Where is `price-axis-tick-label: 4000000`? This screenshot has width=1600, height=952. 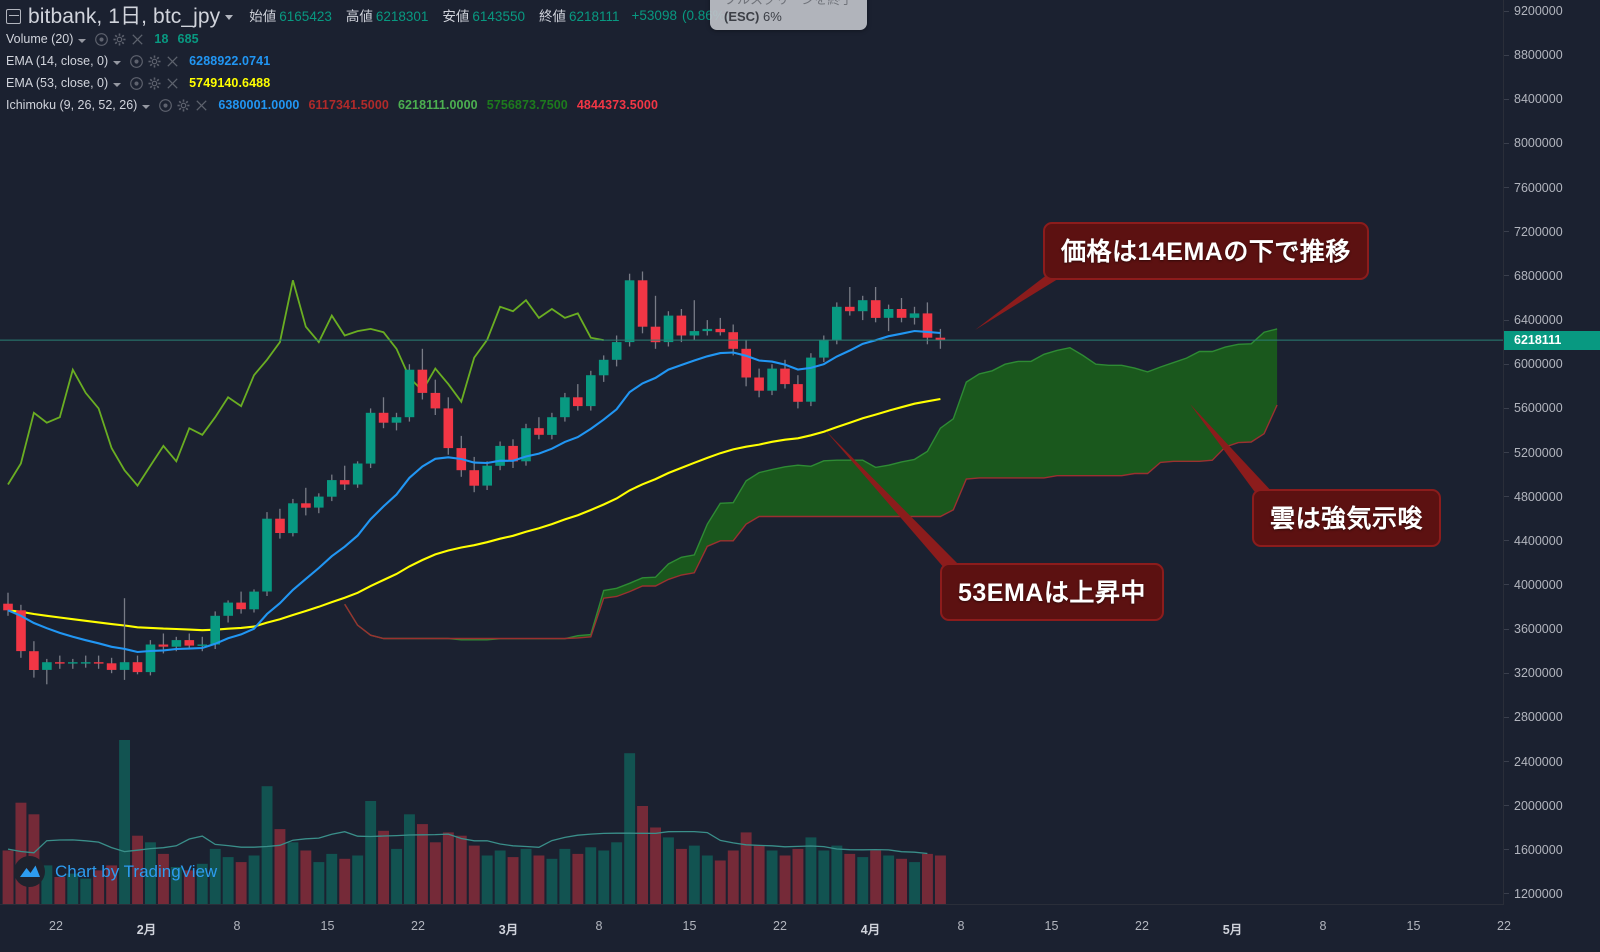
price-axis-tick-label: 4000000 is located at coordinates (1538, 584).